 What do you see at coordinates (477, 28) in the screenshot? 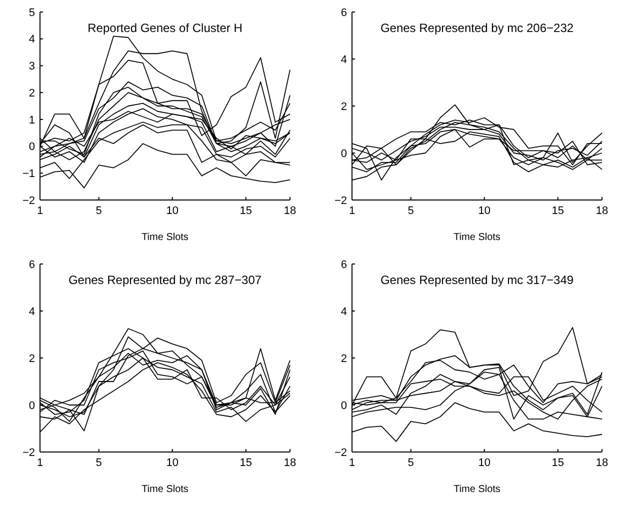
I see `text: Genes Represented by mc 206−232` at bounding box center [477, 28].